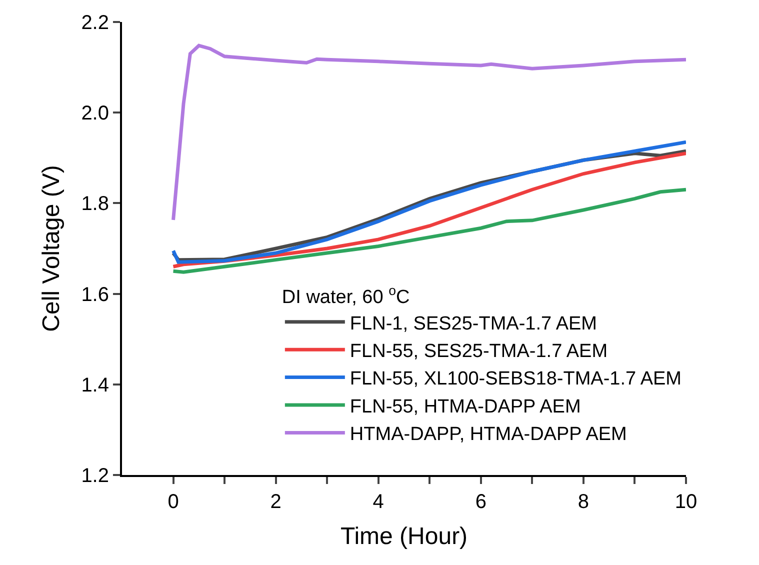 This screenshot has height=565, width=759. What do you see at coordinates (479, 351) in the screenshot?
I see `legend-label: FLN-55, SES25-TMA-1.7 AEM` at bounding box center [479, 351].